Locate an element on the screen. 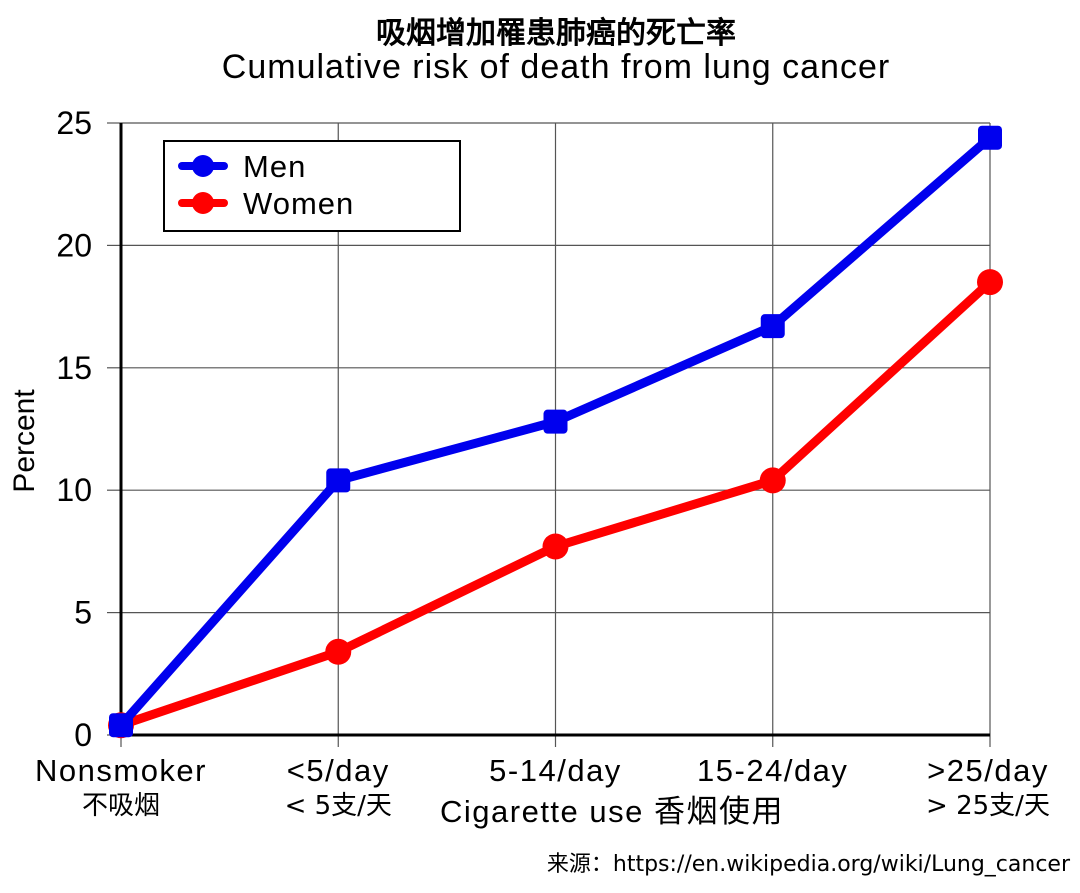 The image size is (1080, 893). x-tick-label-chinese: < 5支/天 is located at coordinates (338, 806).